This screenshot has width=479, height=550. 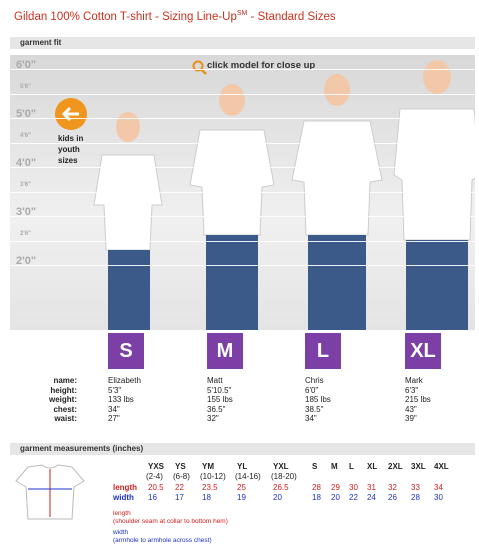 What do you see at coordinates (242, 43) in the screenshot?
I see `section-bar: garment fit` at bounding box center [242, 43].